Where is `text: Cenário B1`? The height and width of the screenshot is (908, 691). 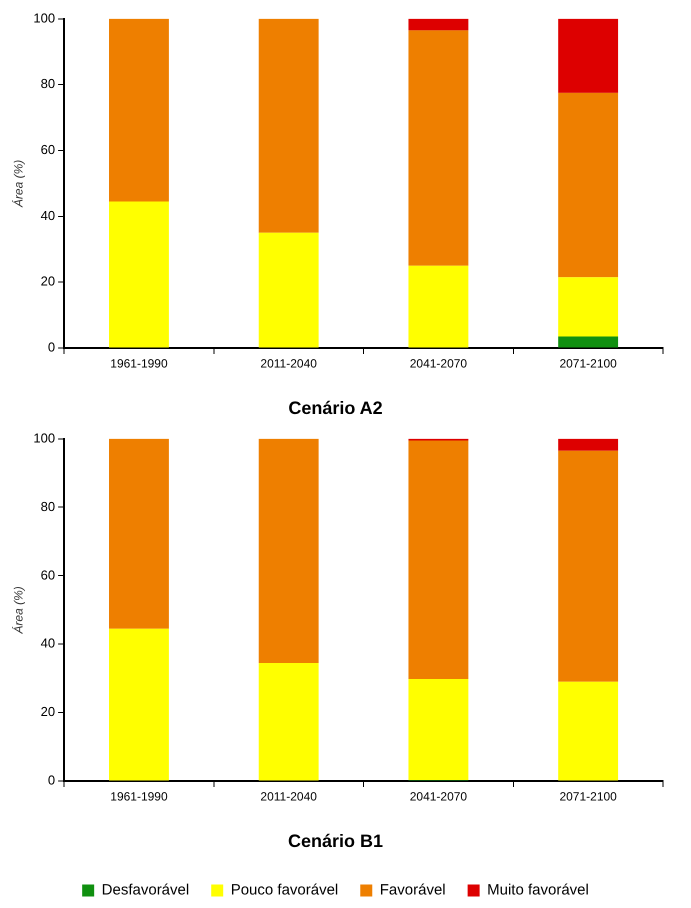
text: Cenário B1 is located at coordinates (336, 841).